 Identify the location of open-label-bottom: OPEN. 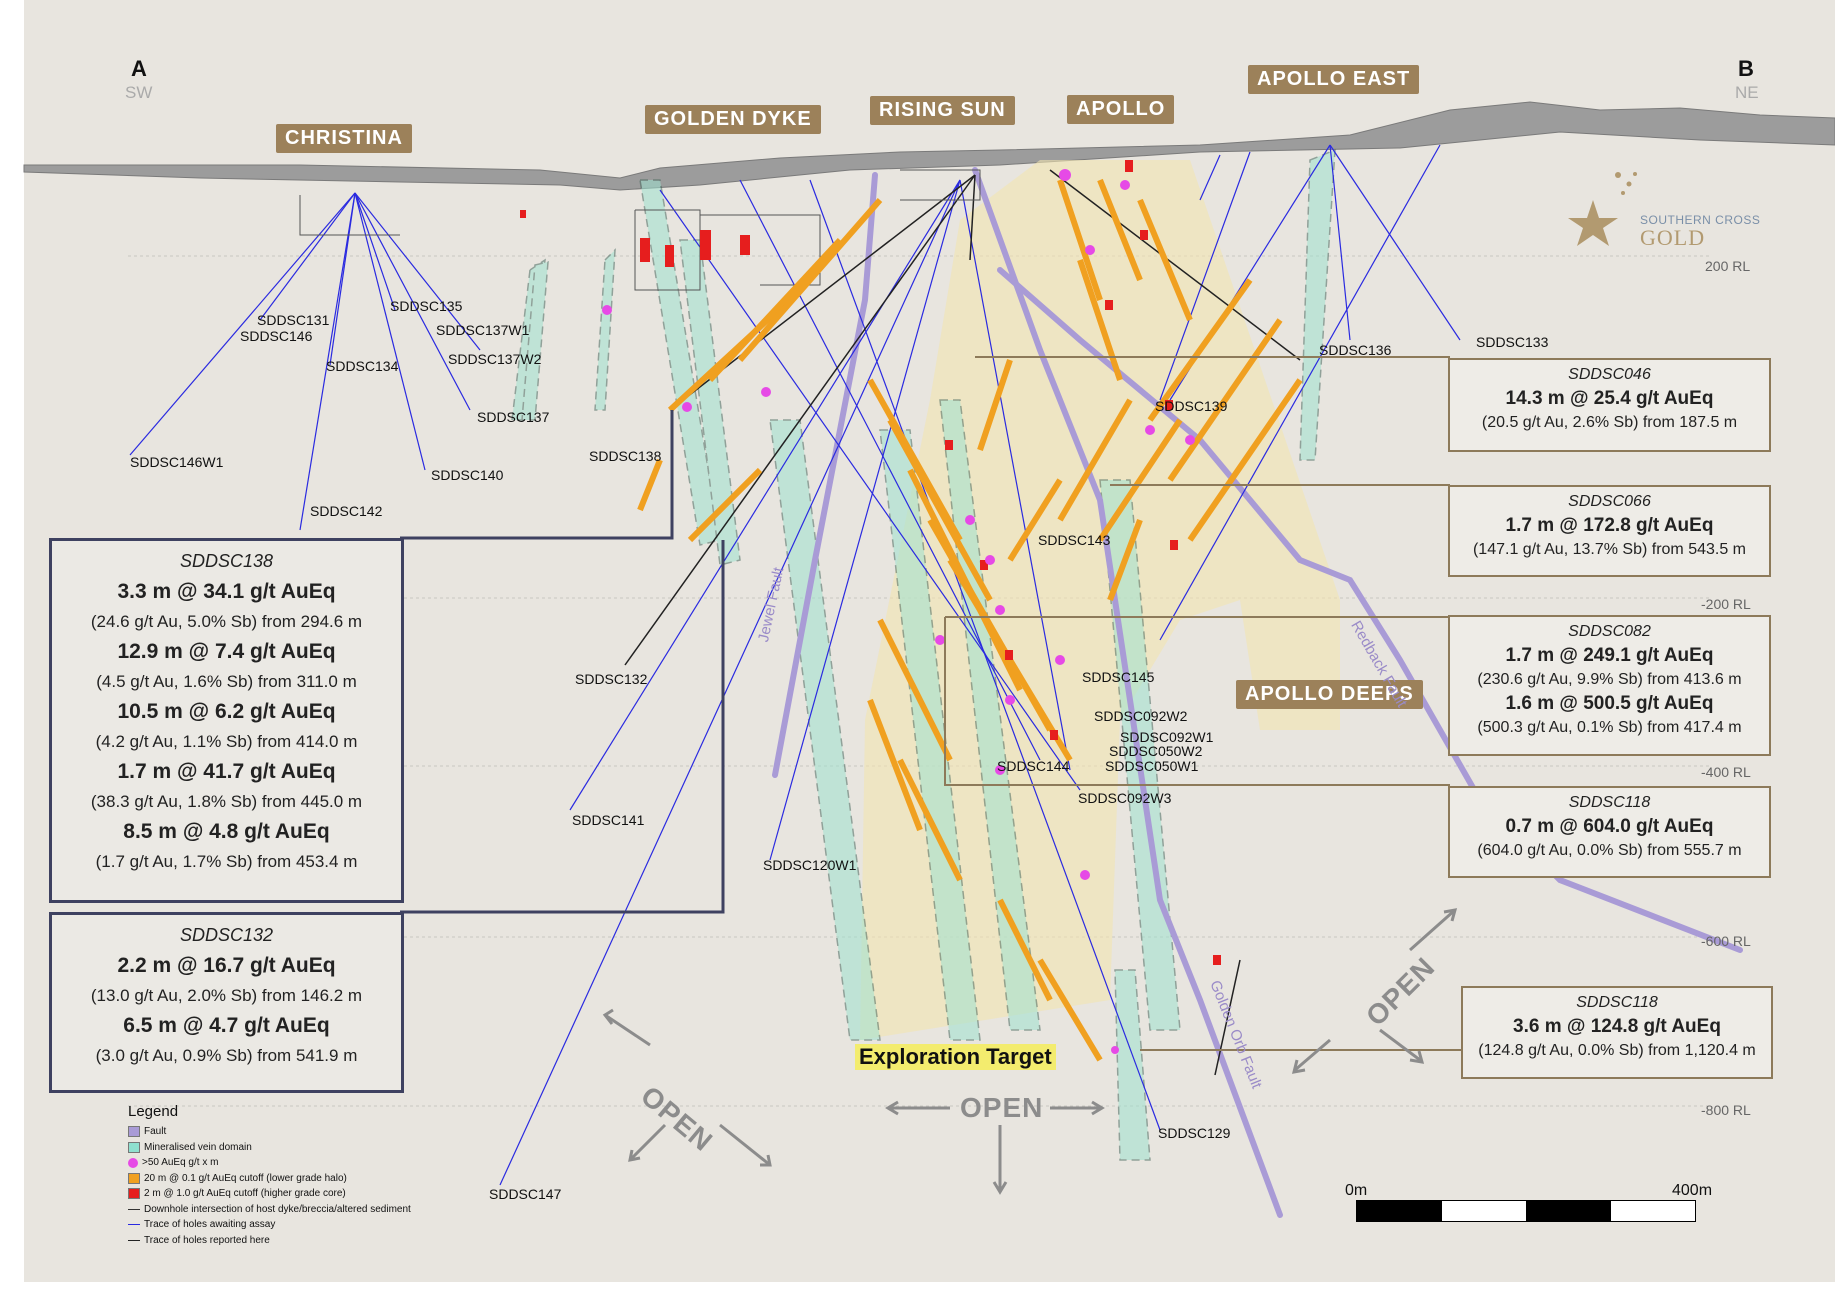
(1002, 1107).